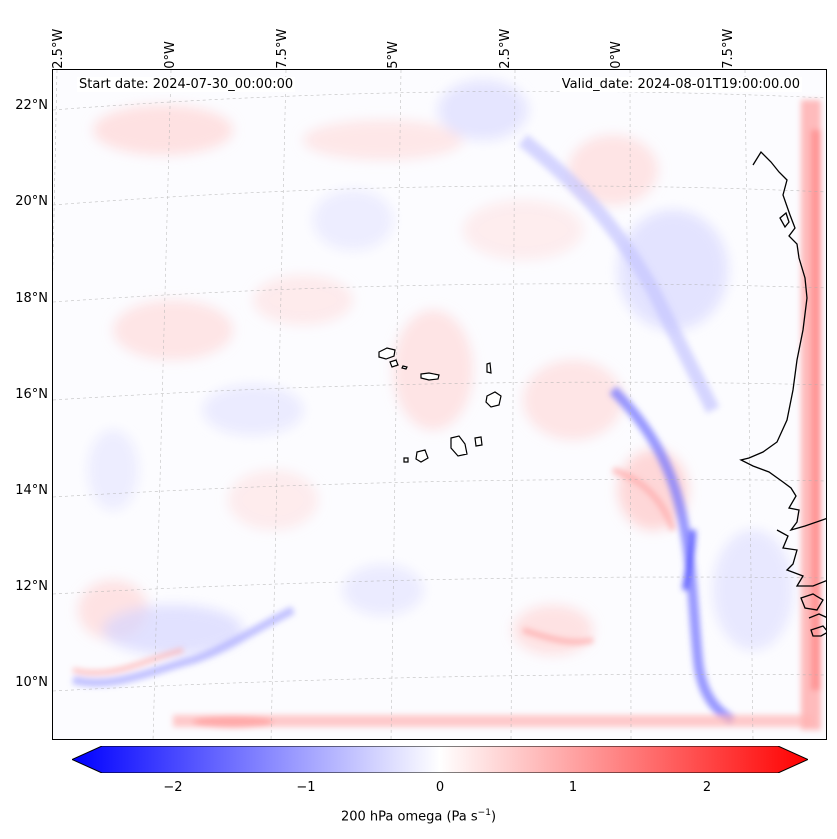 This screenshot has width=837, height=839. I want to click on colorbar-tick-0: 0, so click(440, 787).